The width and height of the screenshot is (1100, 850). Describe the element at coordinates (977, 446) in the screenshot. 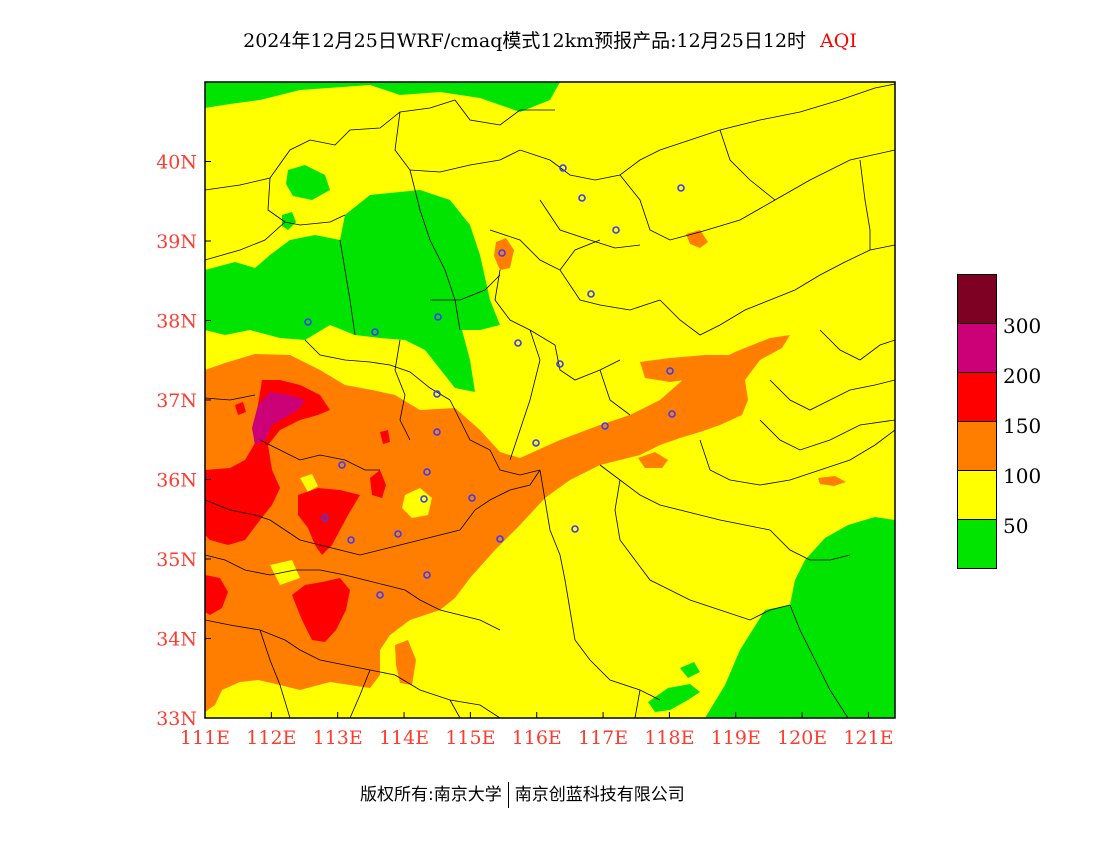

I see `legend-swatch-usg` at that location.